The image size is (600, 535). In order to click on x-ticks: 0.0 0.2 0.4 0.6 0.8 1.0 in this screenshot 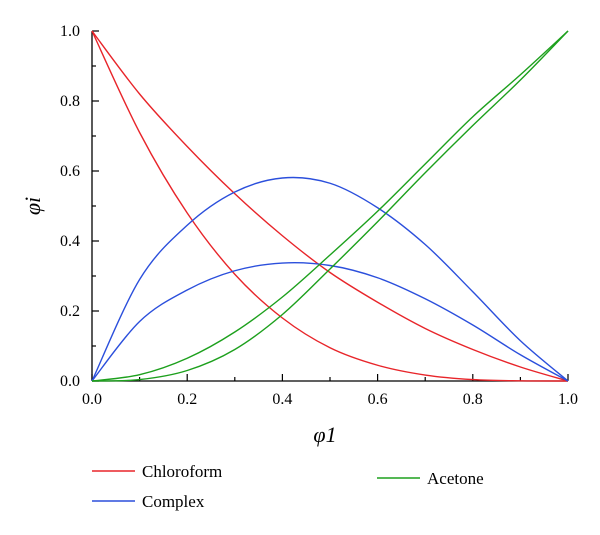, I will do `click(330, 391)`.